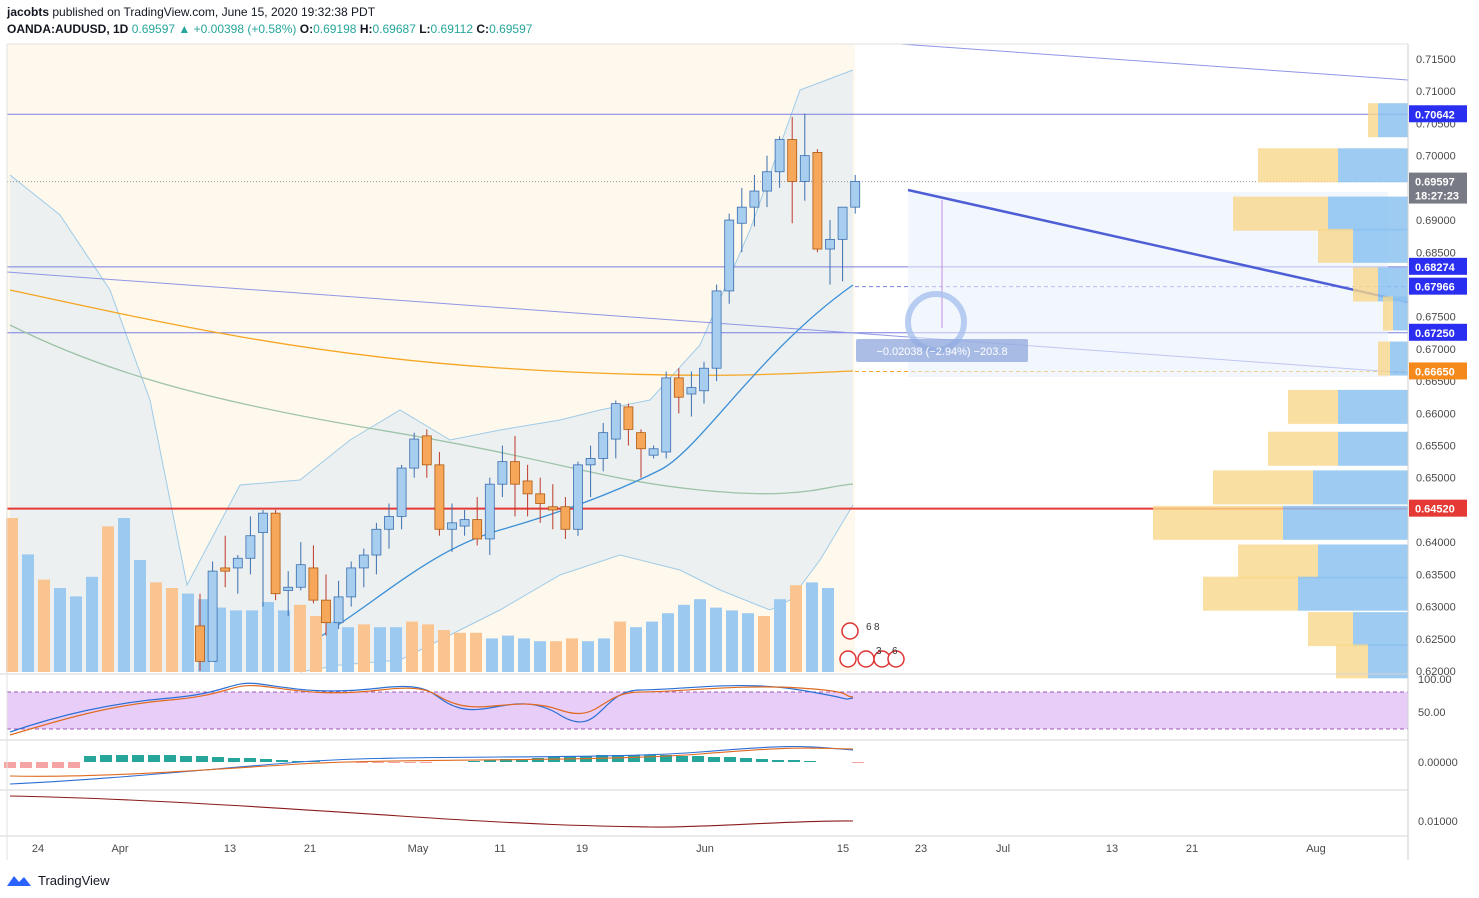  I want to click on price-tick-label: 0.63500, so click(1436, 575).